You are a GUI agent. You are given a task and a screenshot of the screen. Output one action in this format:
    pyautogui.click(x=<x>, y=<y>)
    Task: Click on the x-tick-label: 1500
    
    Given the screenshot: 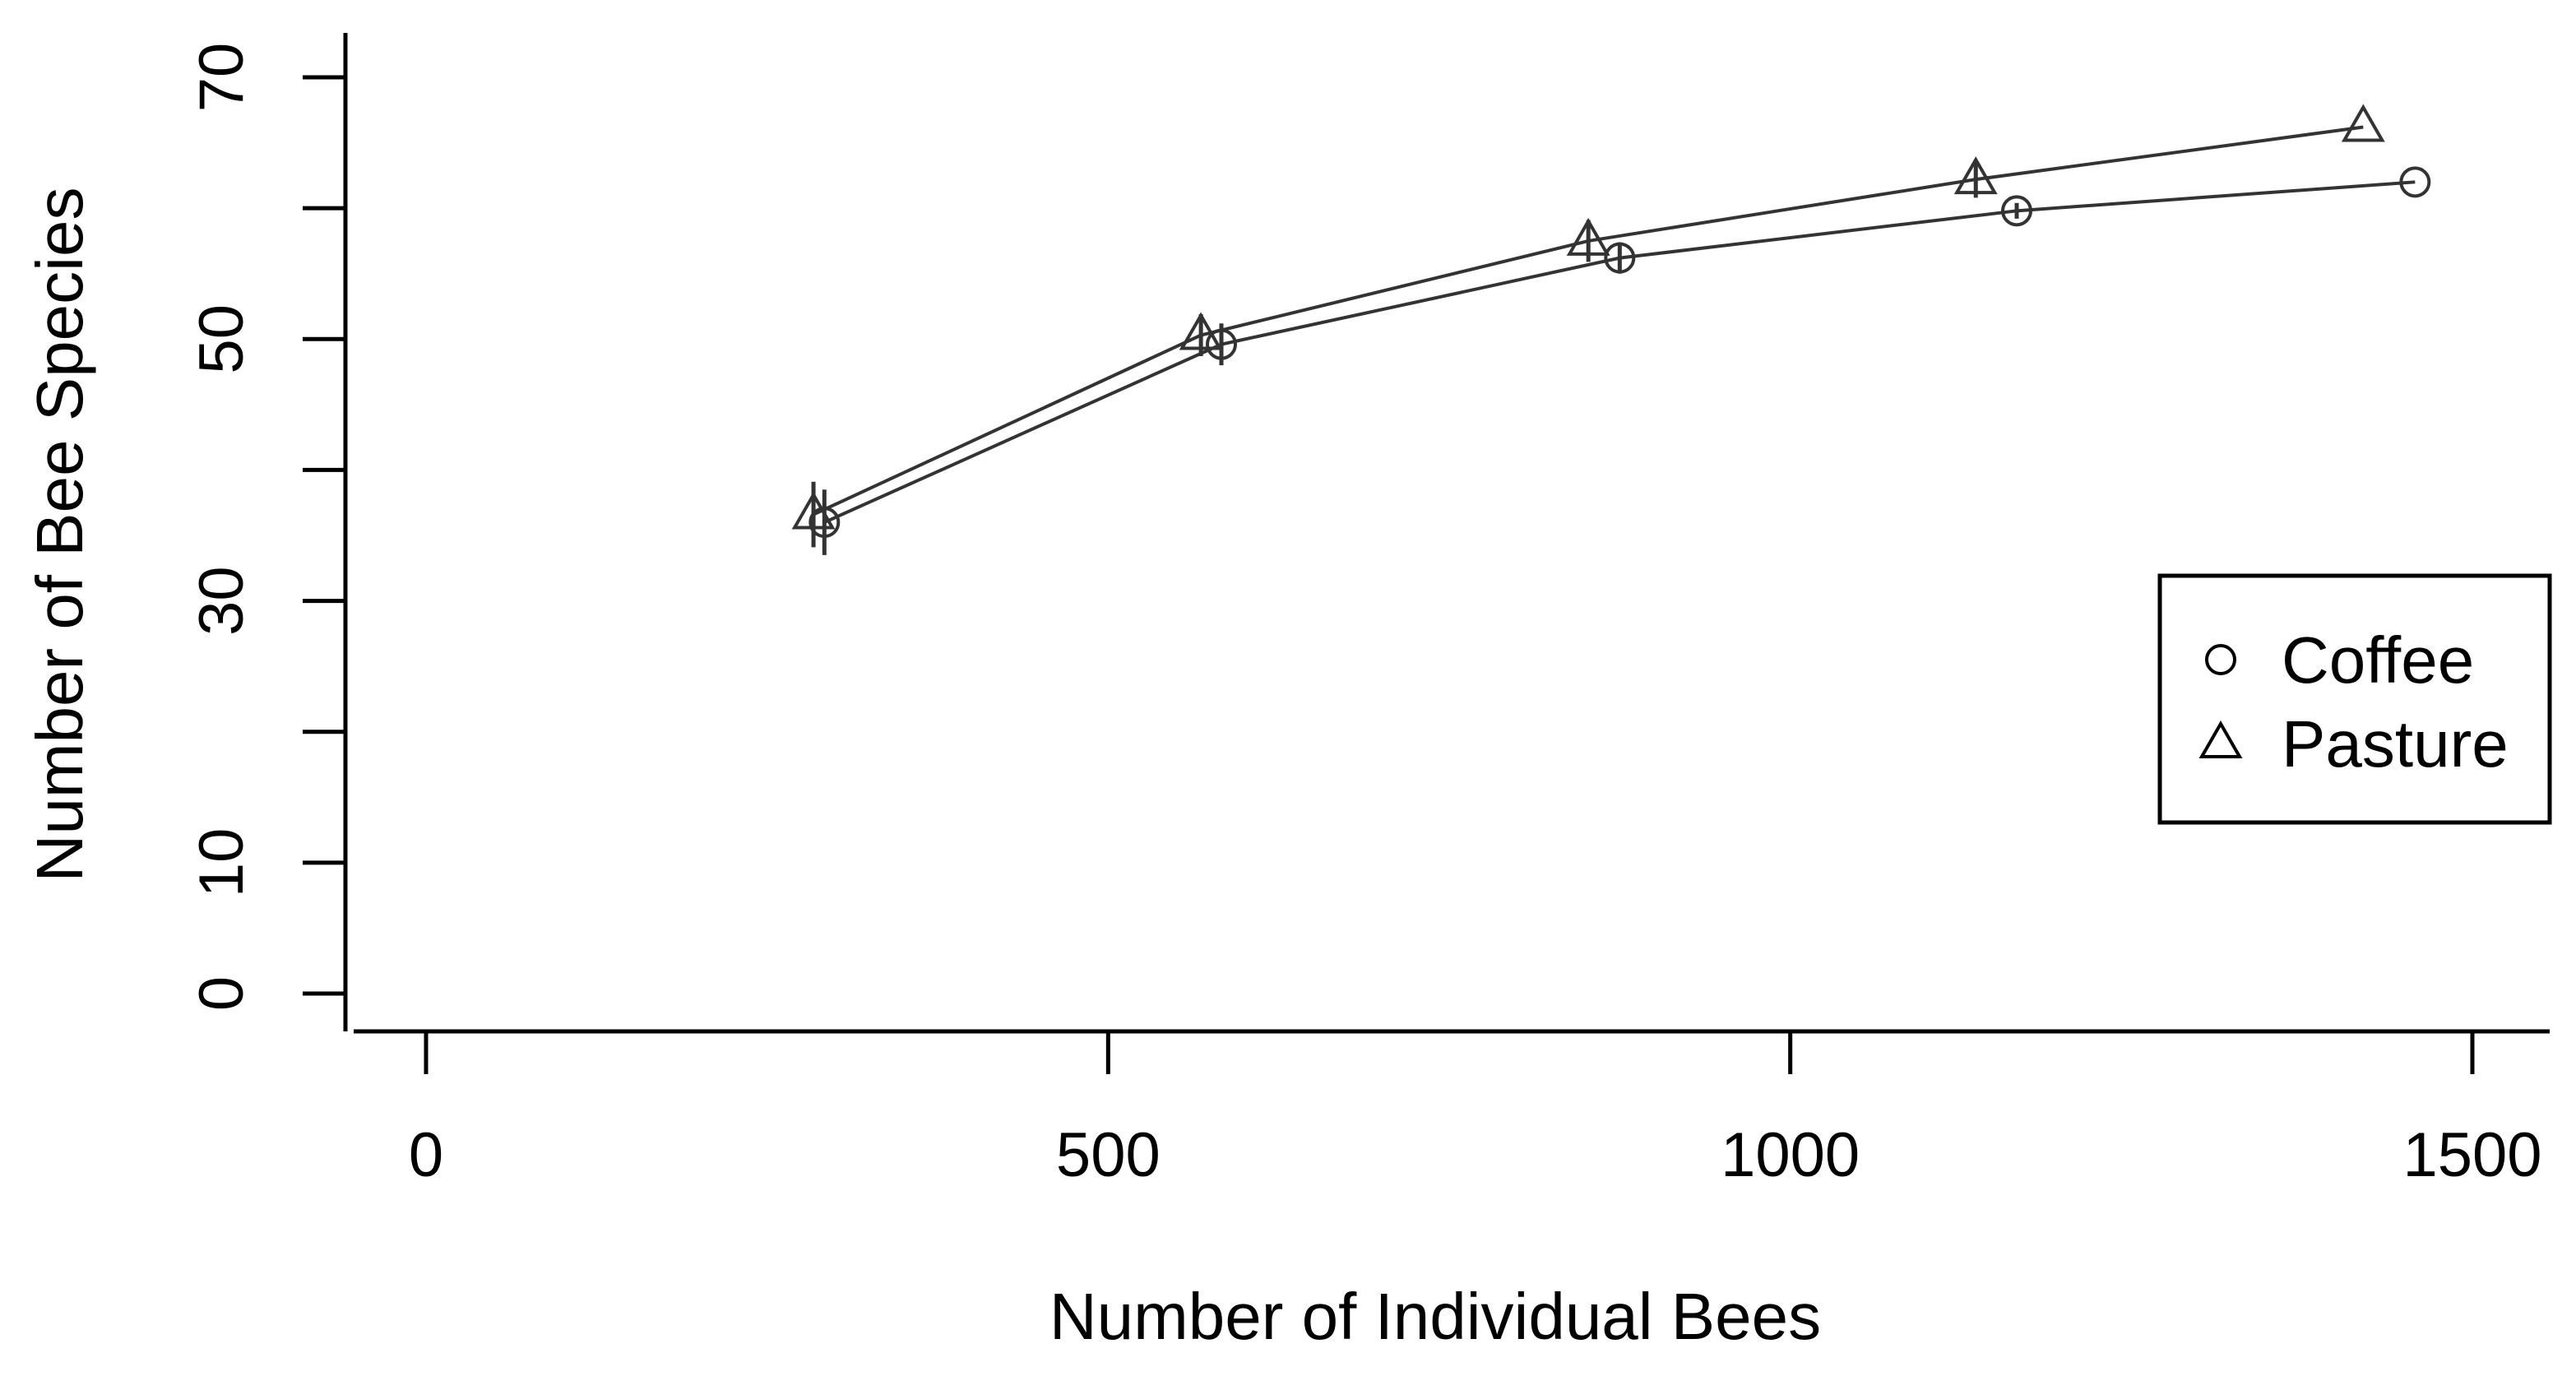 What is the action you would take?
    pyautogui.click(x=2471, y=1155)
    